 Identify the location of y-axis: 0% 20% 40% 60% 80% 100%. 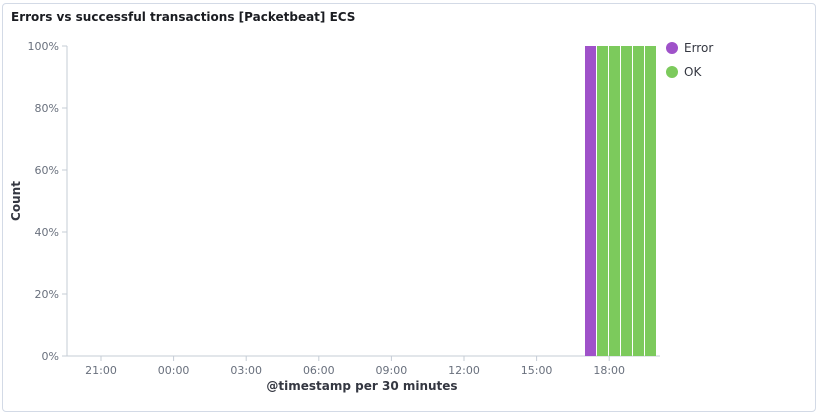
(48, 201).